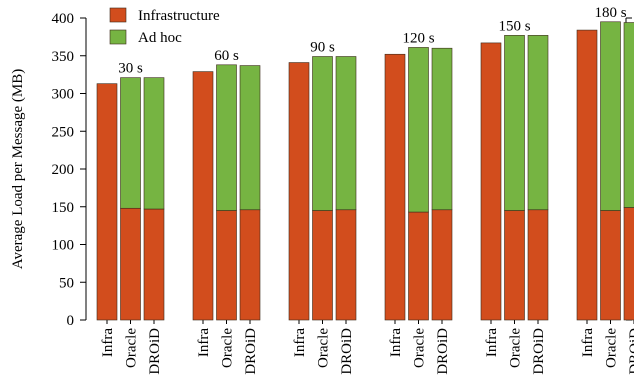 Image resolution: width=634 pixels, height=384 pixels. I want to click on group-label: 60 s, so click(226, 56).